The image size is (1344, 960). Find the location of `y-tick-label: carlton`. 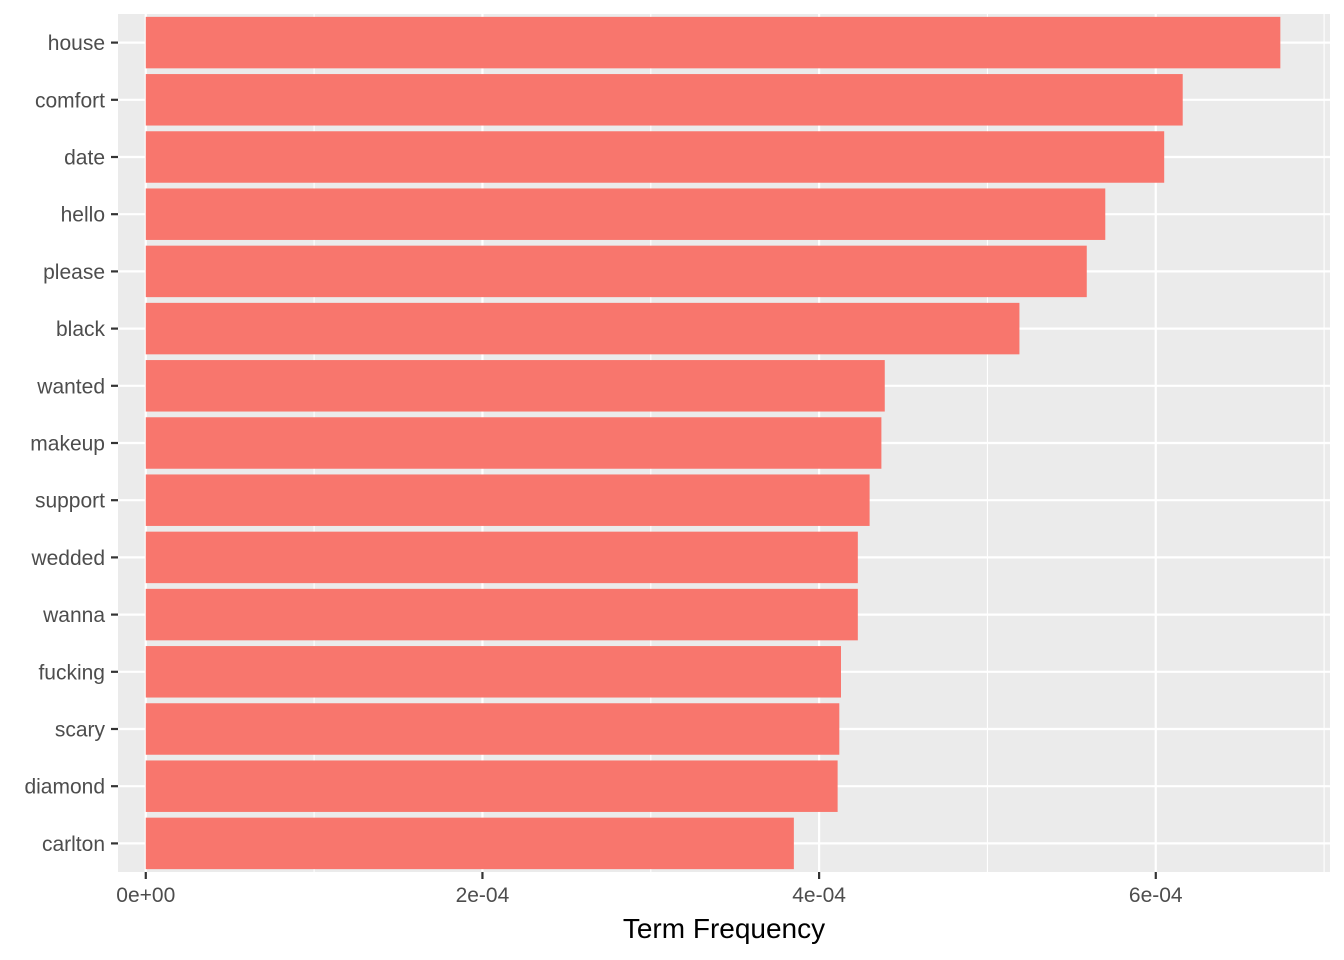

y-tick-label: carlton is located at coordinates (73, 844).